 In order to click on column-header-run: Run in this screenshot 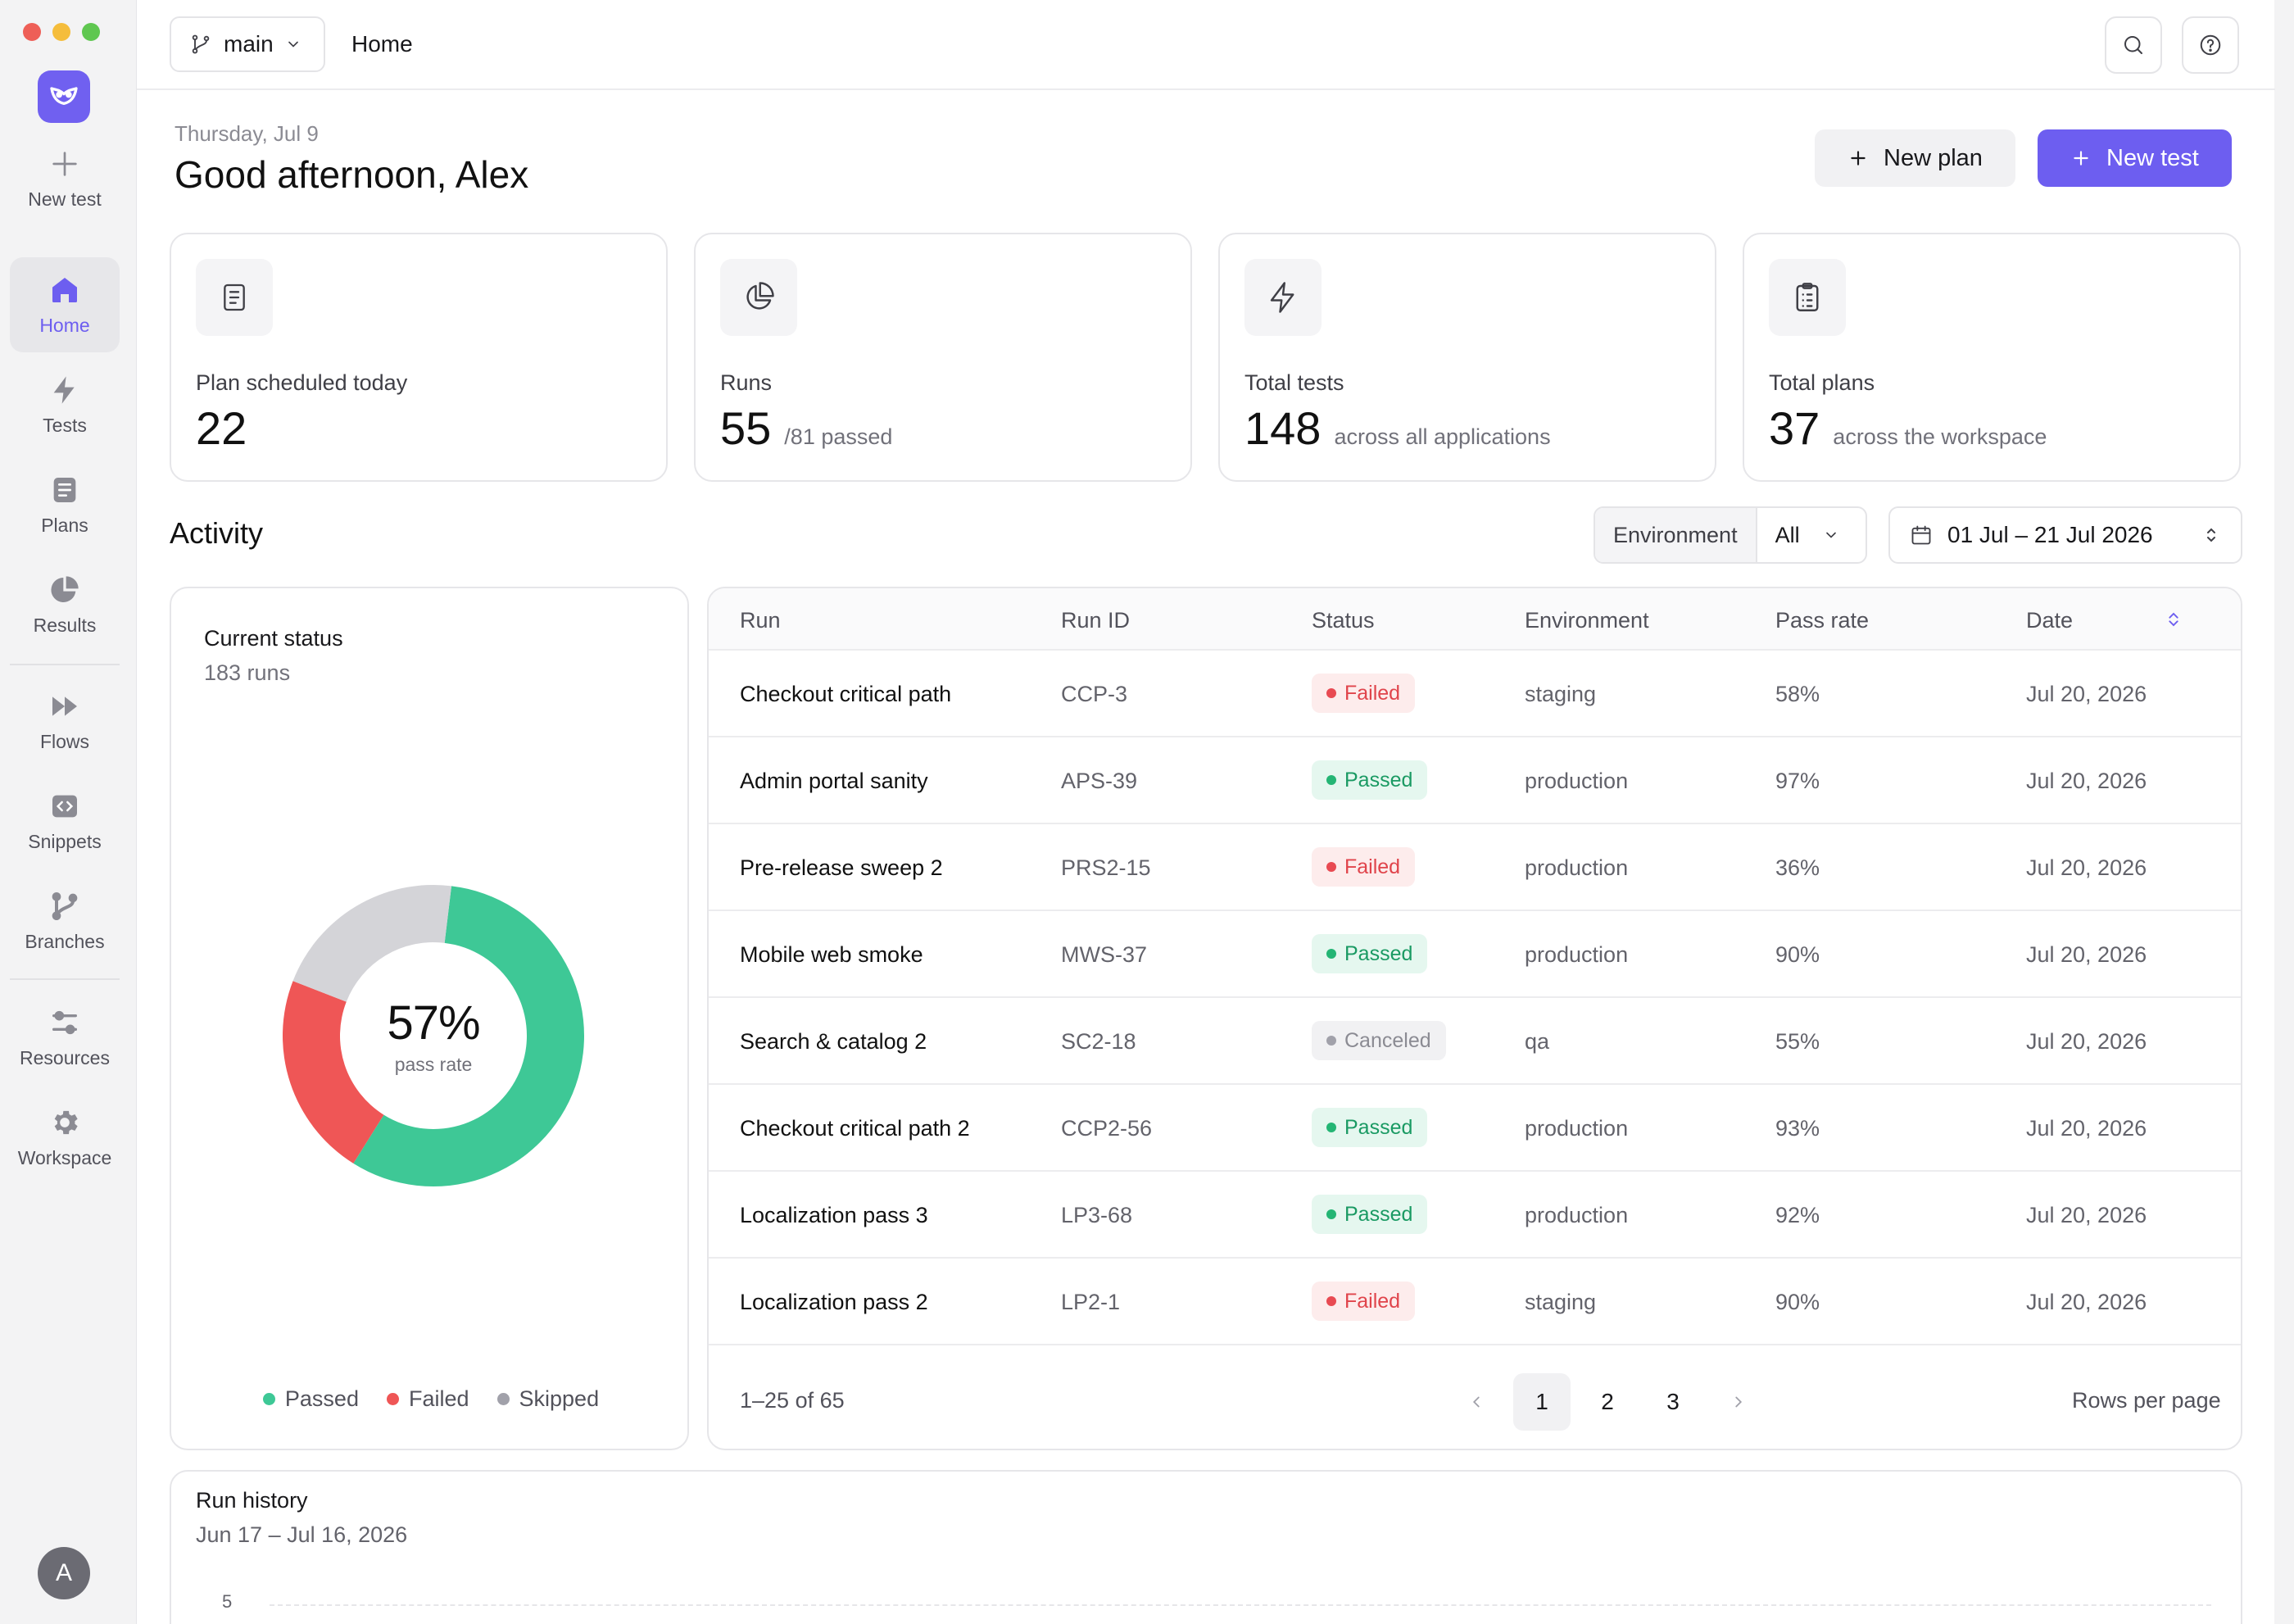, I will do `click(760, 620)`.